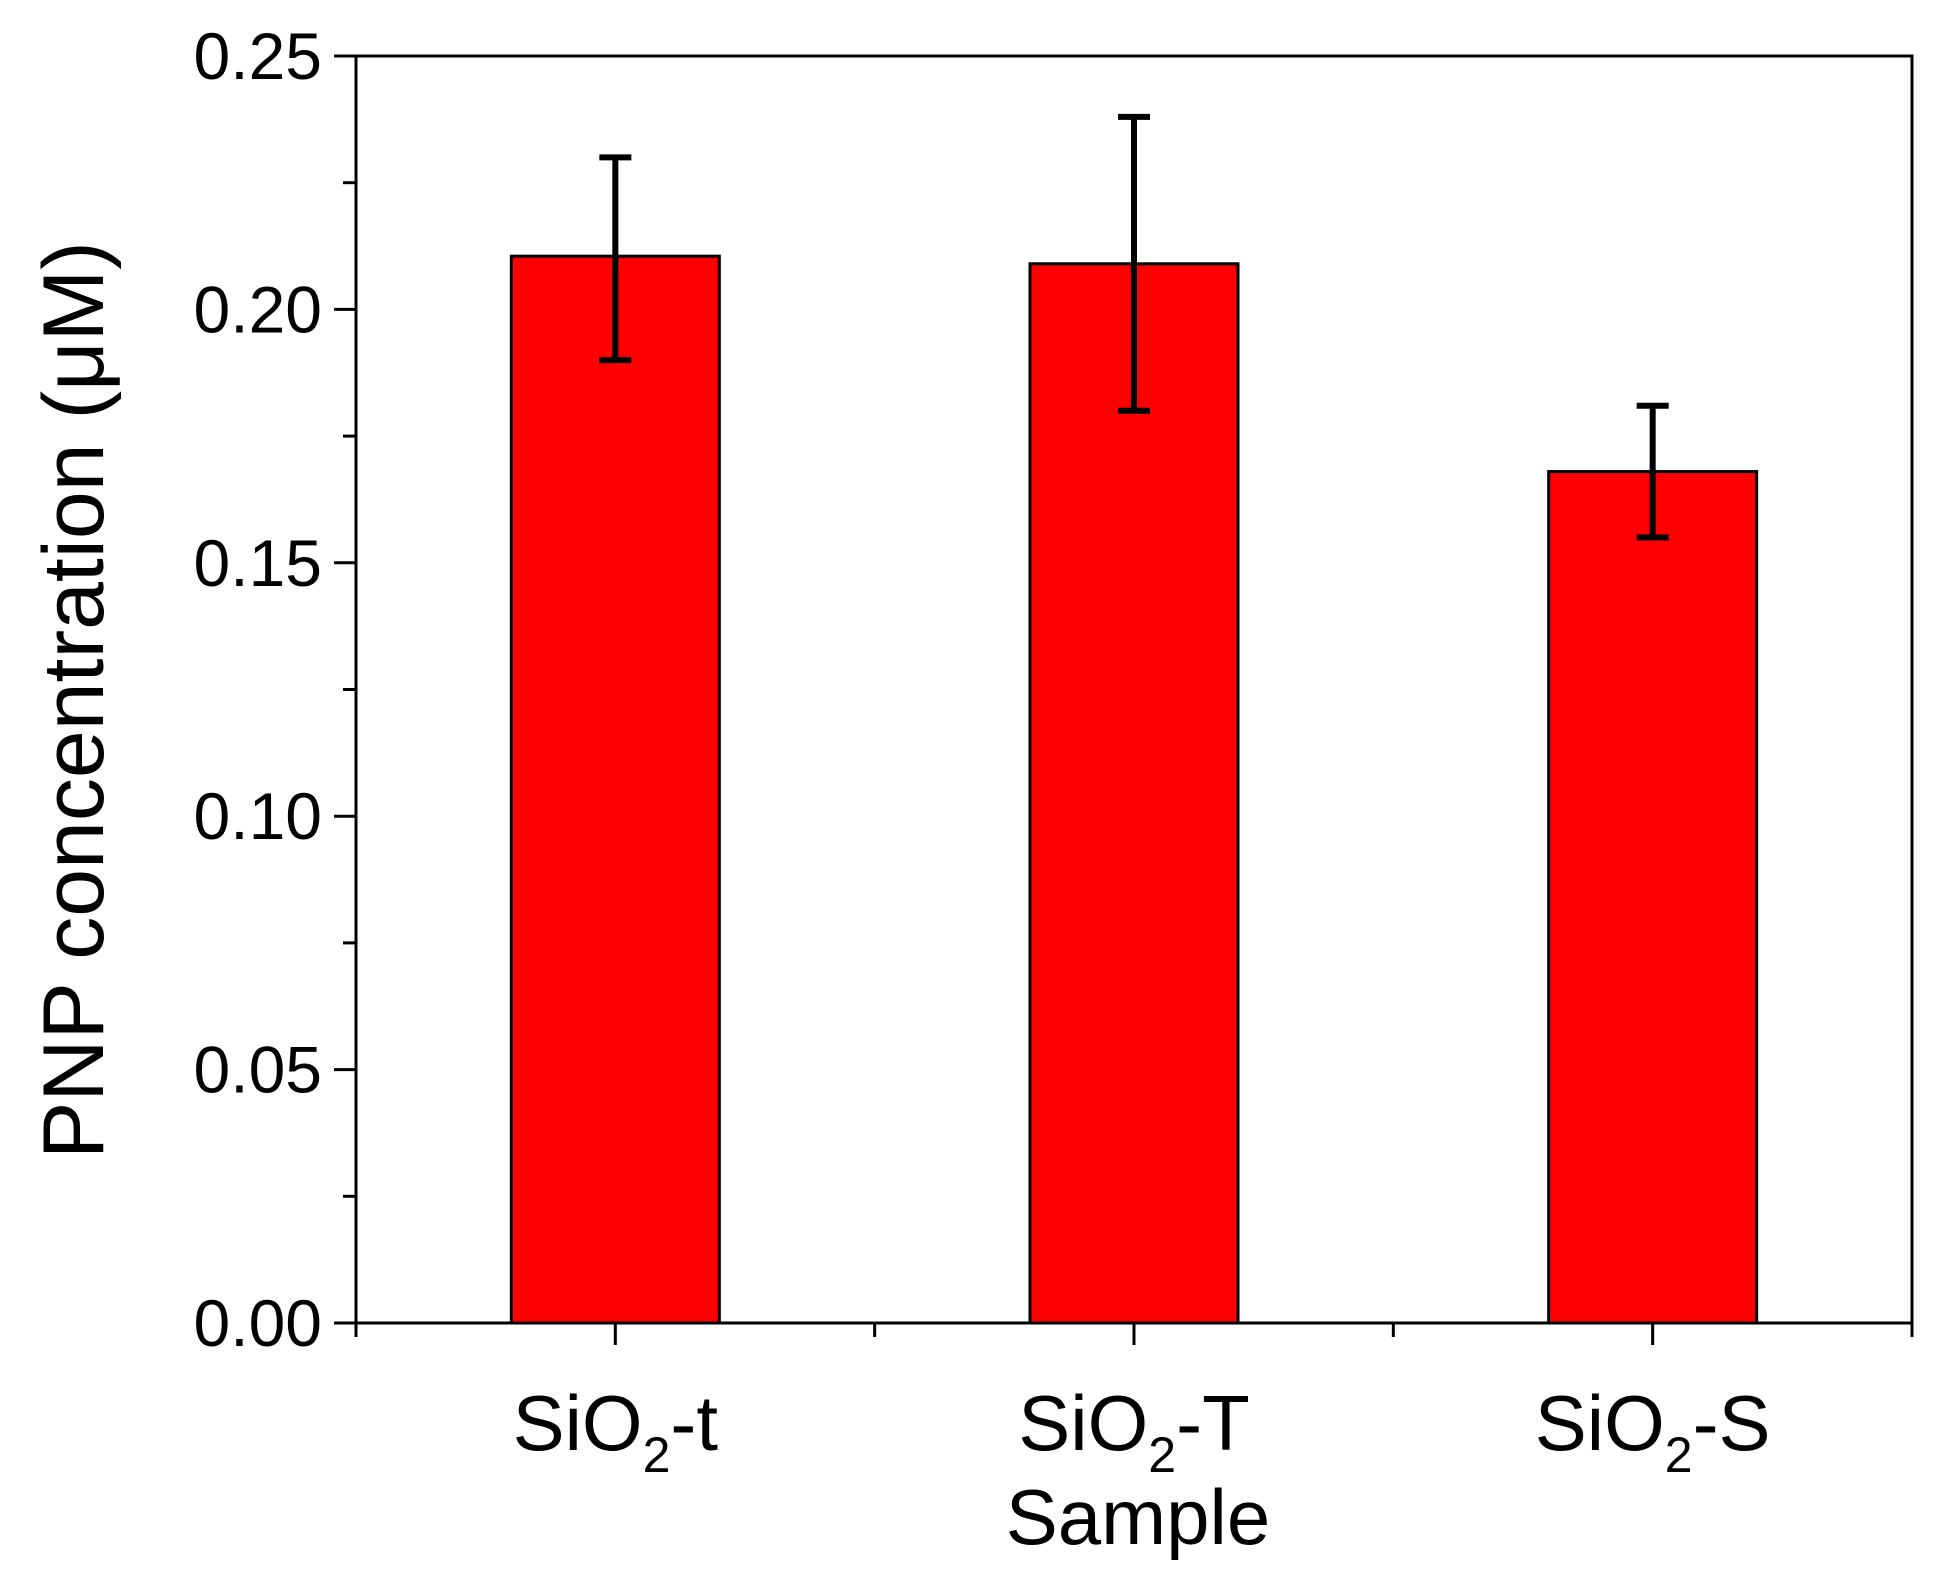  I want to click on x-tick-label-0: SiO2-t, so click(616, 1431).